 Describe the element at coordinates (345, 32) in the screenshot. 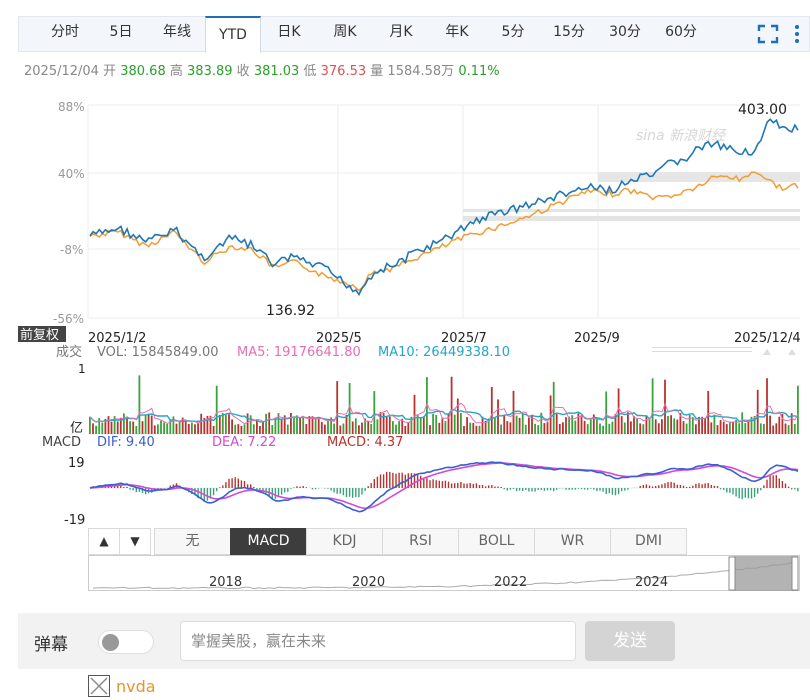

I see `tab-5: 周K` at that location.